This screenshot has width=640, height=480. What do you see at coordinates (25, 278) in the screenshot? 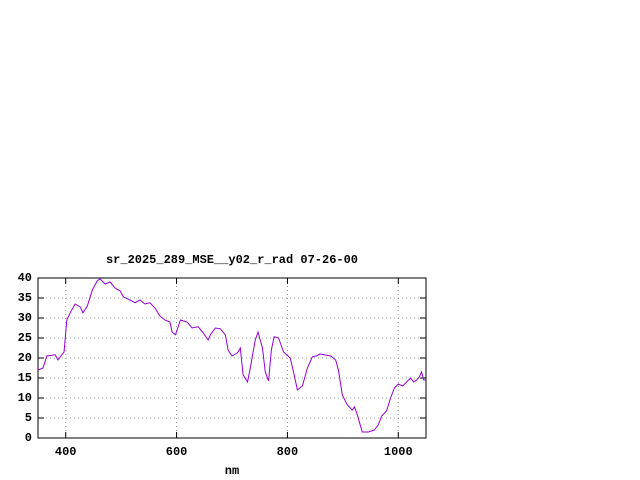
I see `y-tick-label: 40` at bounding box center [25, 278].